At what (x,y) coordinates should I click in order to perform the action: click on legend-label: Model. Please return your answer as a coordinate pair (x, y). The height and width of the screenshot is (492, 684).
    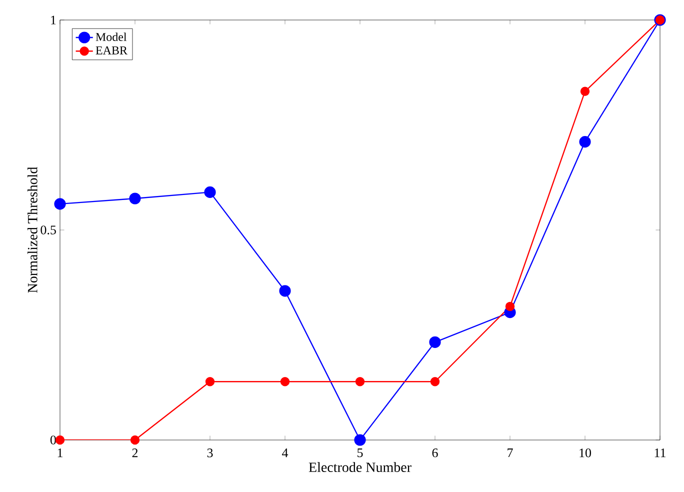
    Looking at the image, I should click on (111, 37).